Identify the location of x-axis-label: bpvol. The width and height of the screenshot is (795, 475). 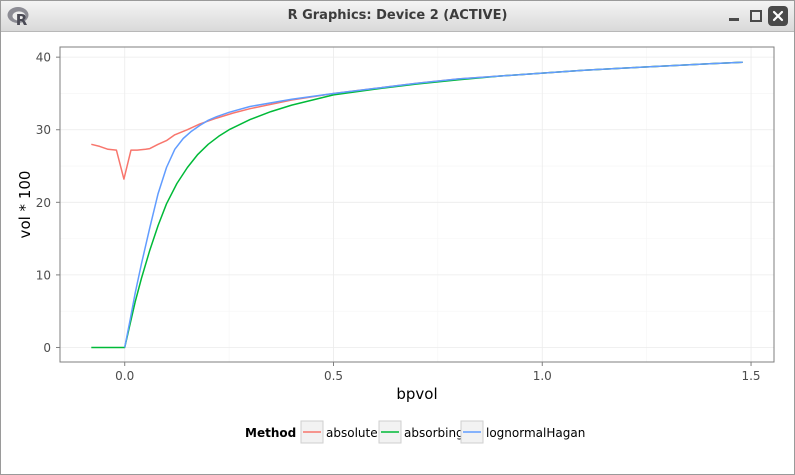
(416, 394).